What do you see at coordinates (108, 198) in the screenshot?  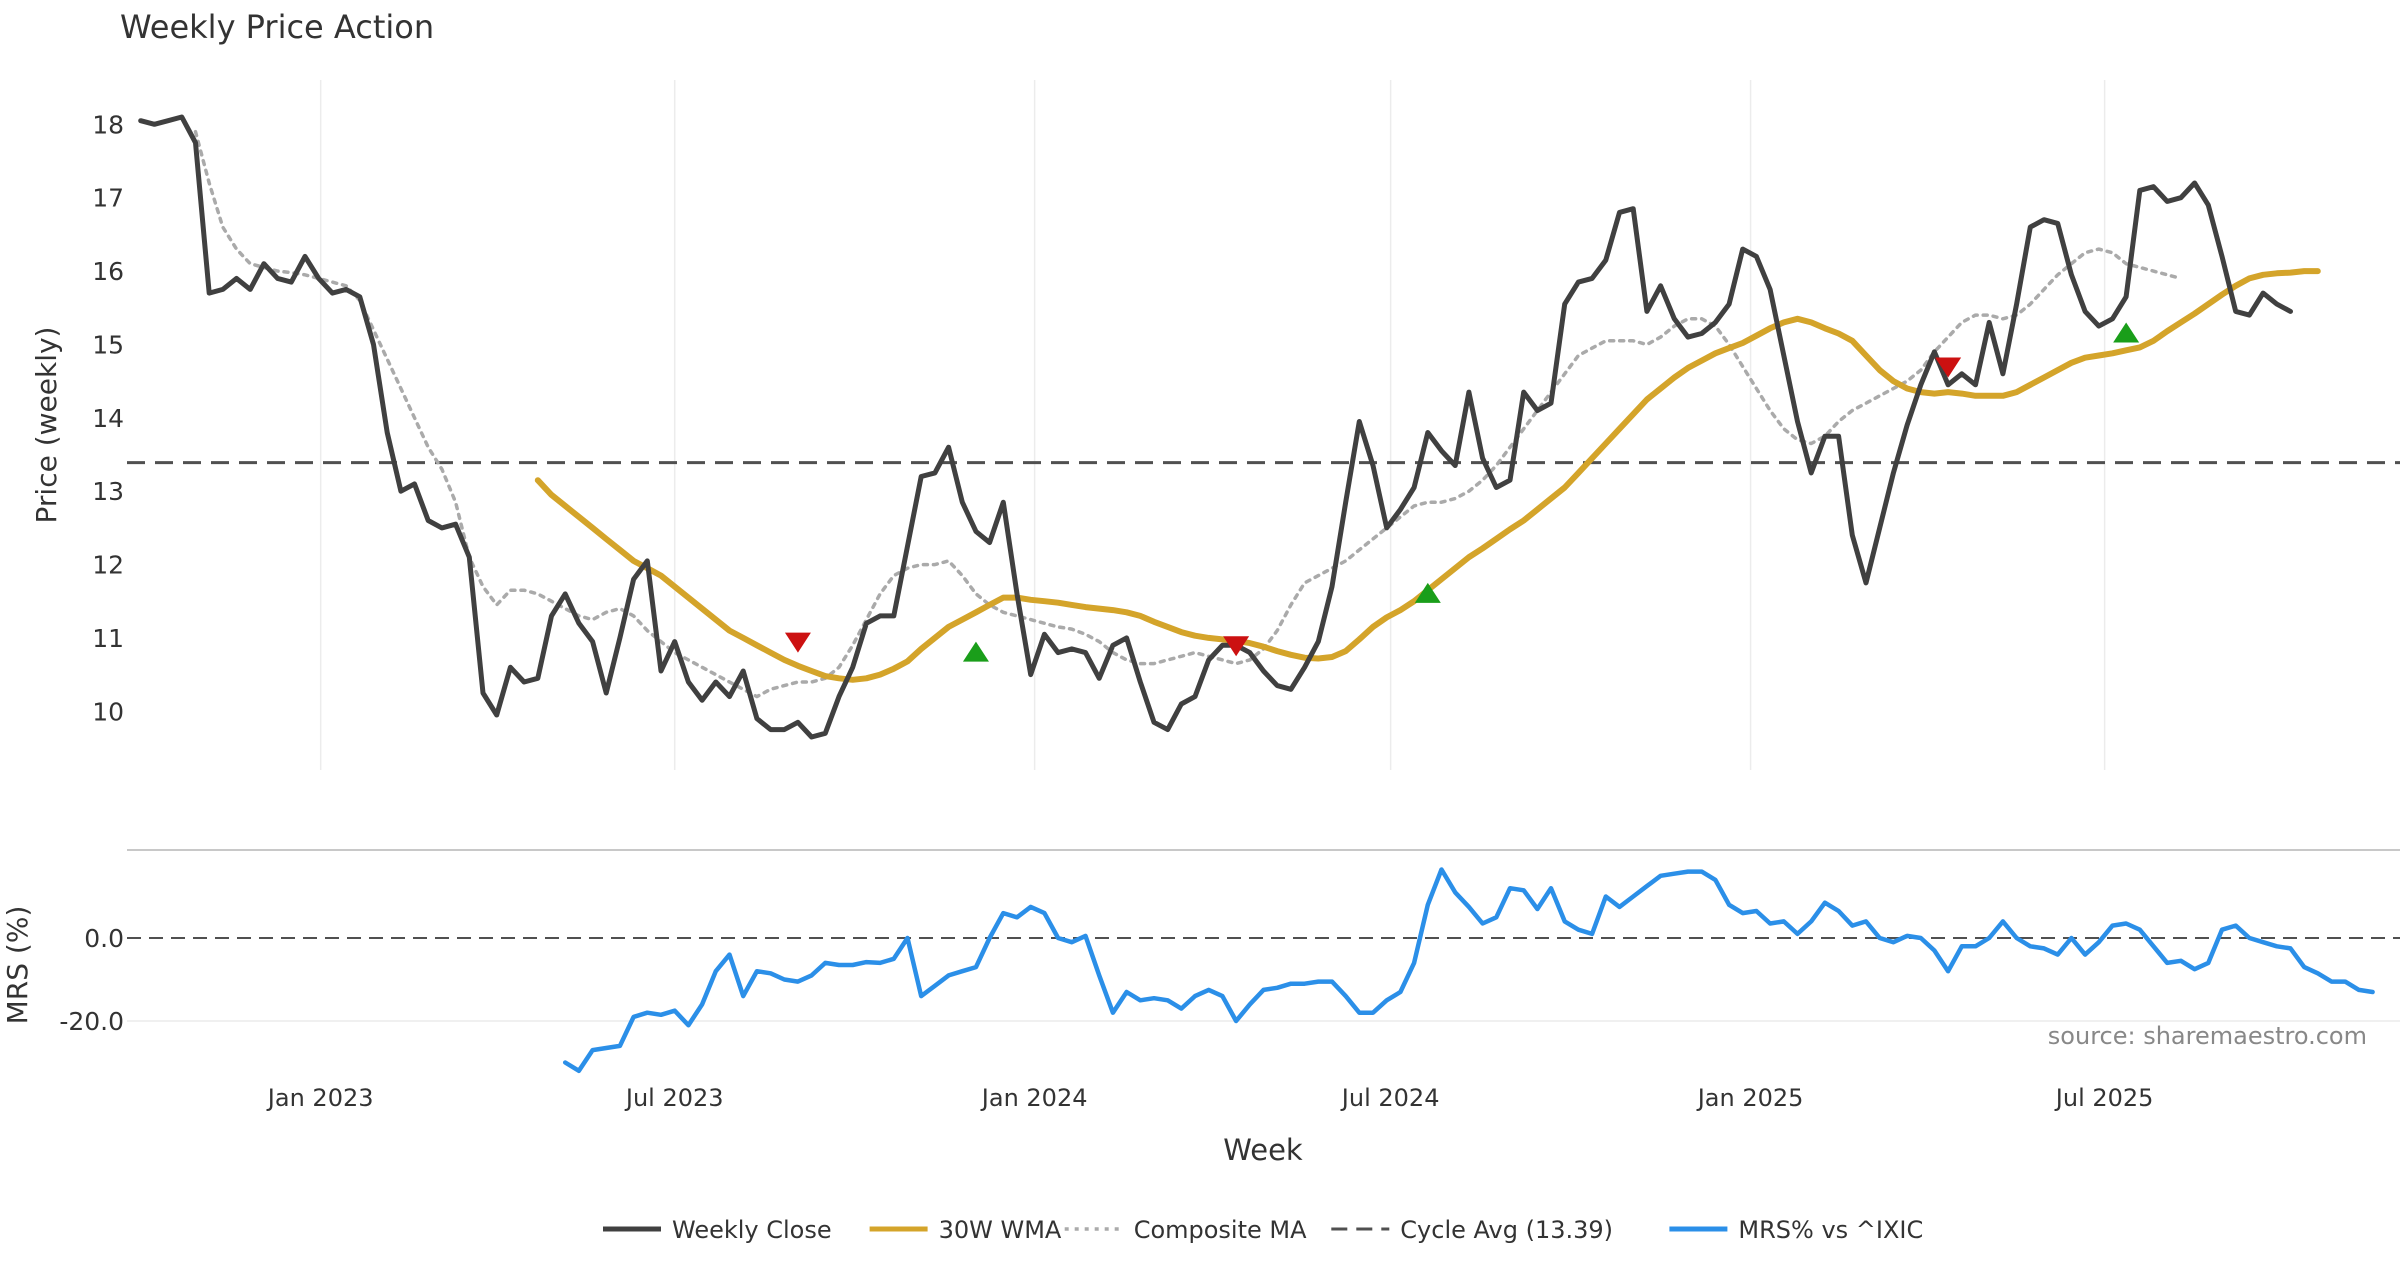 I see `price-y-tick-label: 17` at bounding box center [108, 198].